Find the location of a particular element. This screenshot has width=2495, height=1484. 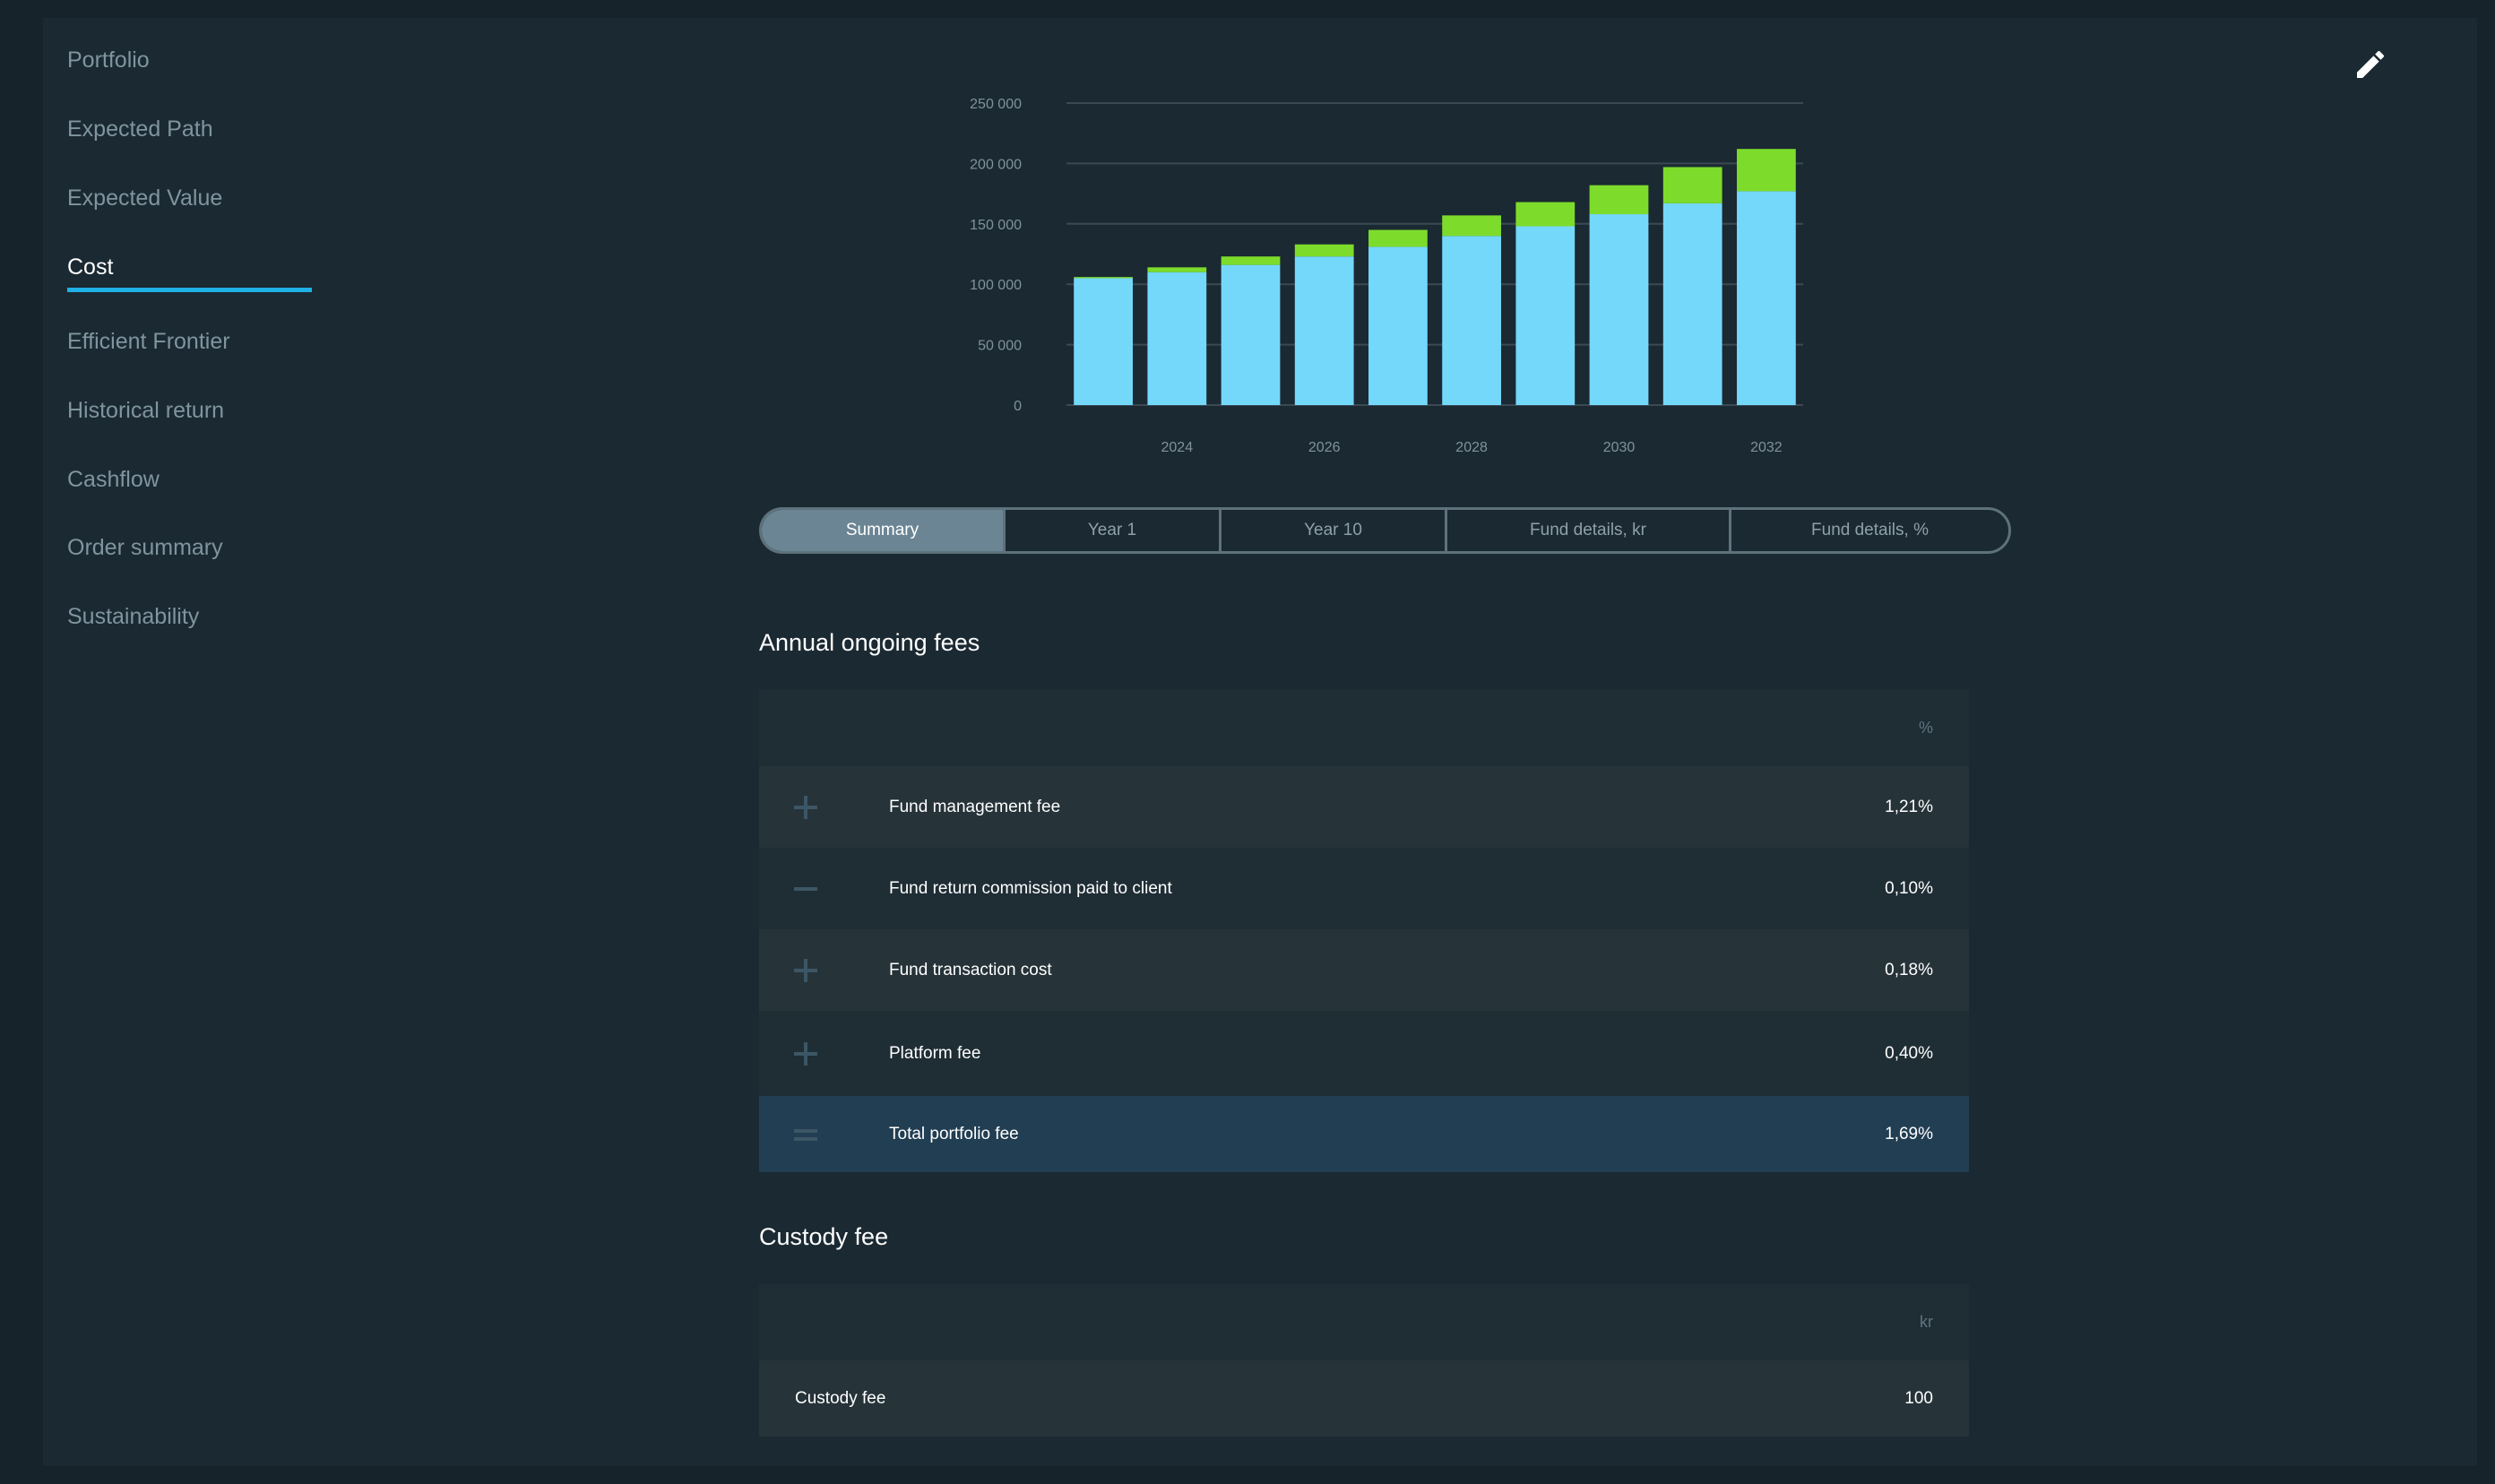

fee-label: Fund management fee is located at coordinates (975, 806).